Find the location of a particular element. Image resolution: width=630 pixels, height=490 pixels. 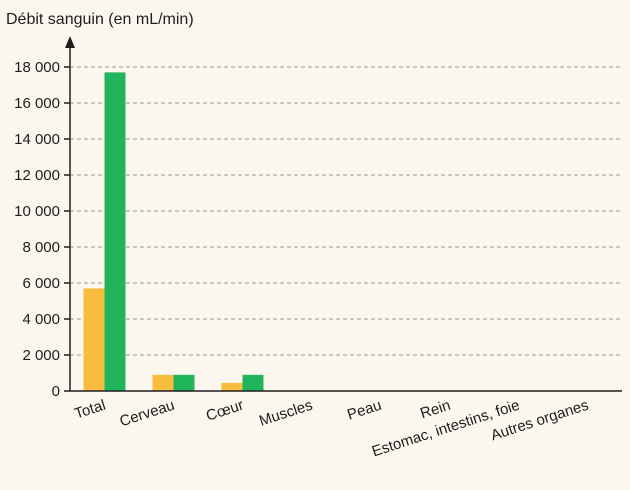

y-tick-label: 14 000 is located at coordinates (37, 139).